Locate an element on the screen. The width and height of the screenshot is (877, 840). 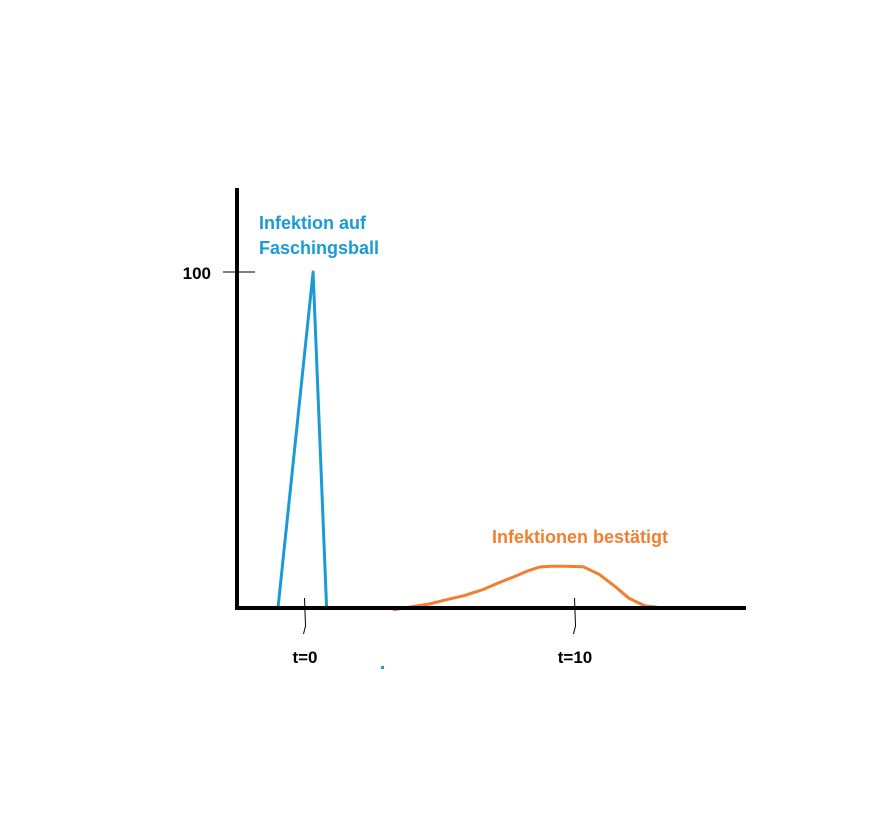
series-label-1-line-1: Infektion auf is located at coordinates (313, 223).